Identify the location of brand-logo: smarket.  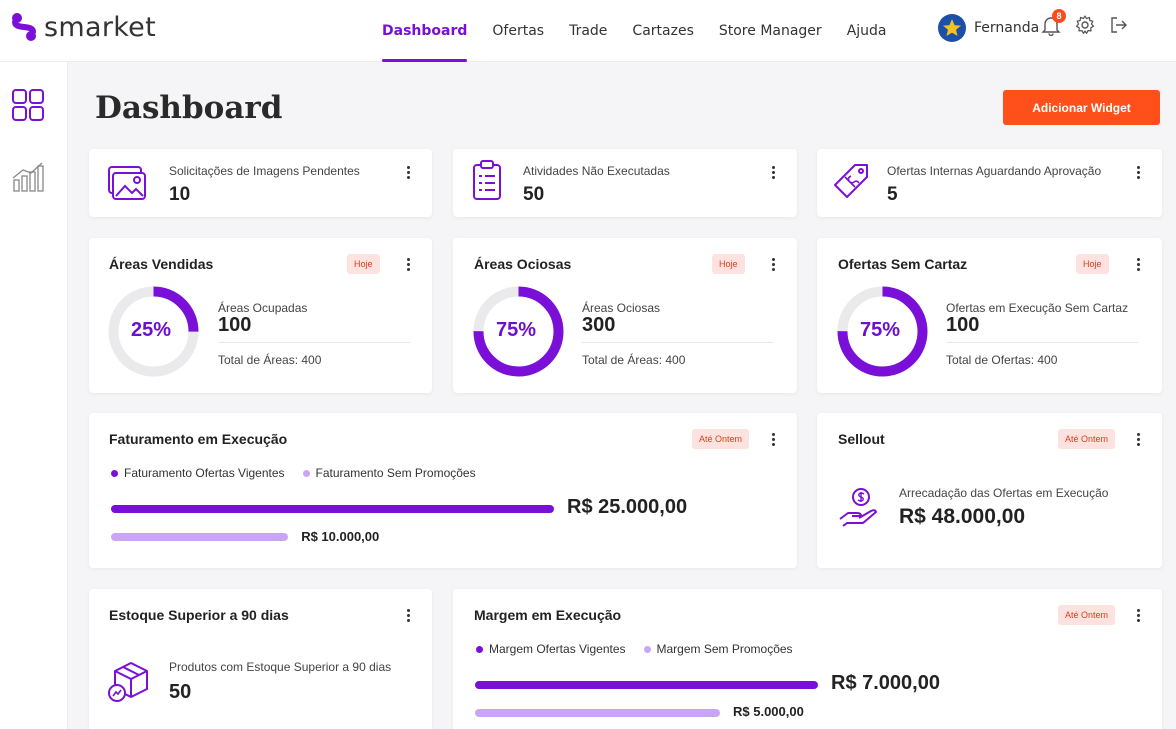
(83, 27).